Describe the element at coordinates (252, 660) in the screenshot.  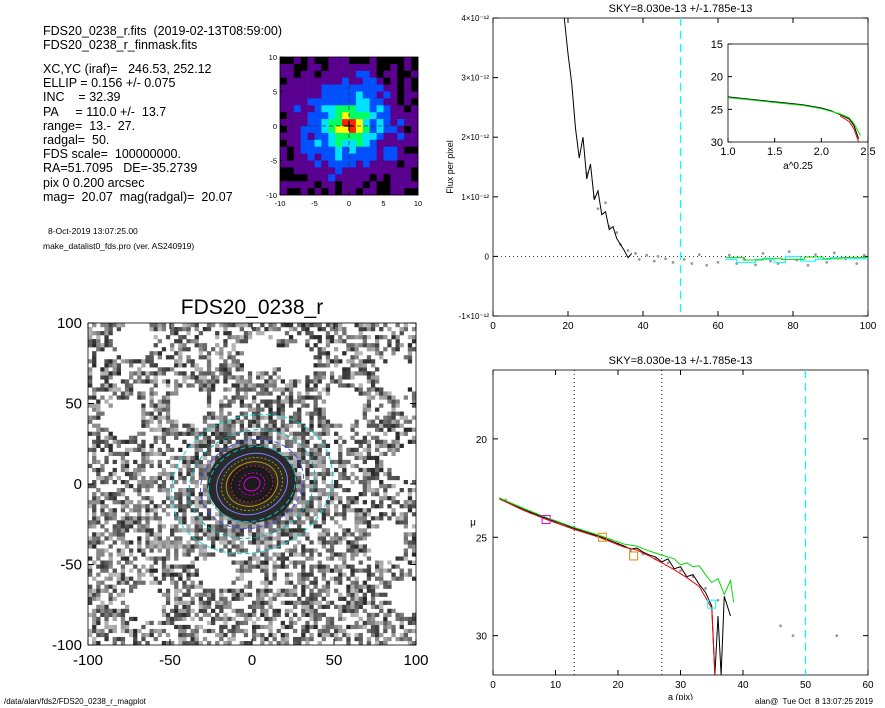
I see `galaxy-xtick-label: 0` at that location.